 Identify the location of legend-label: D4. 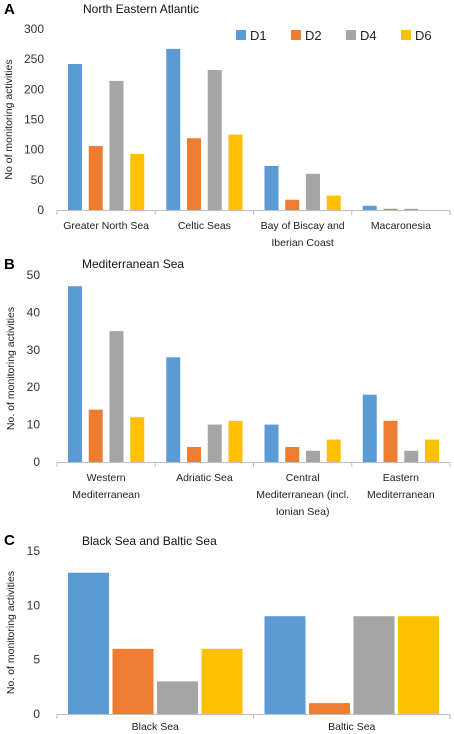
(368, 35).